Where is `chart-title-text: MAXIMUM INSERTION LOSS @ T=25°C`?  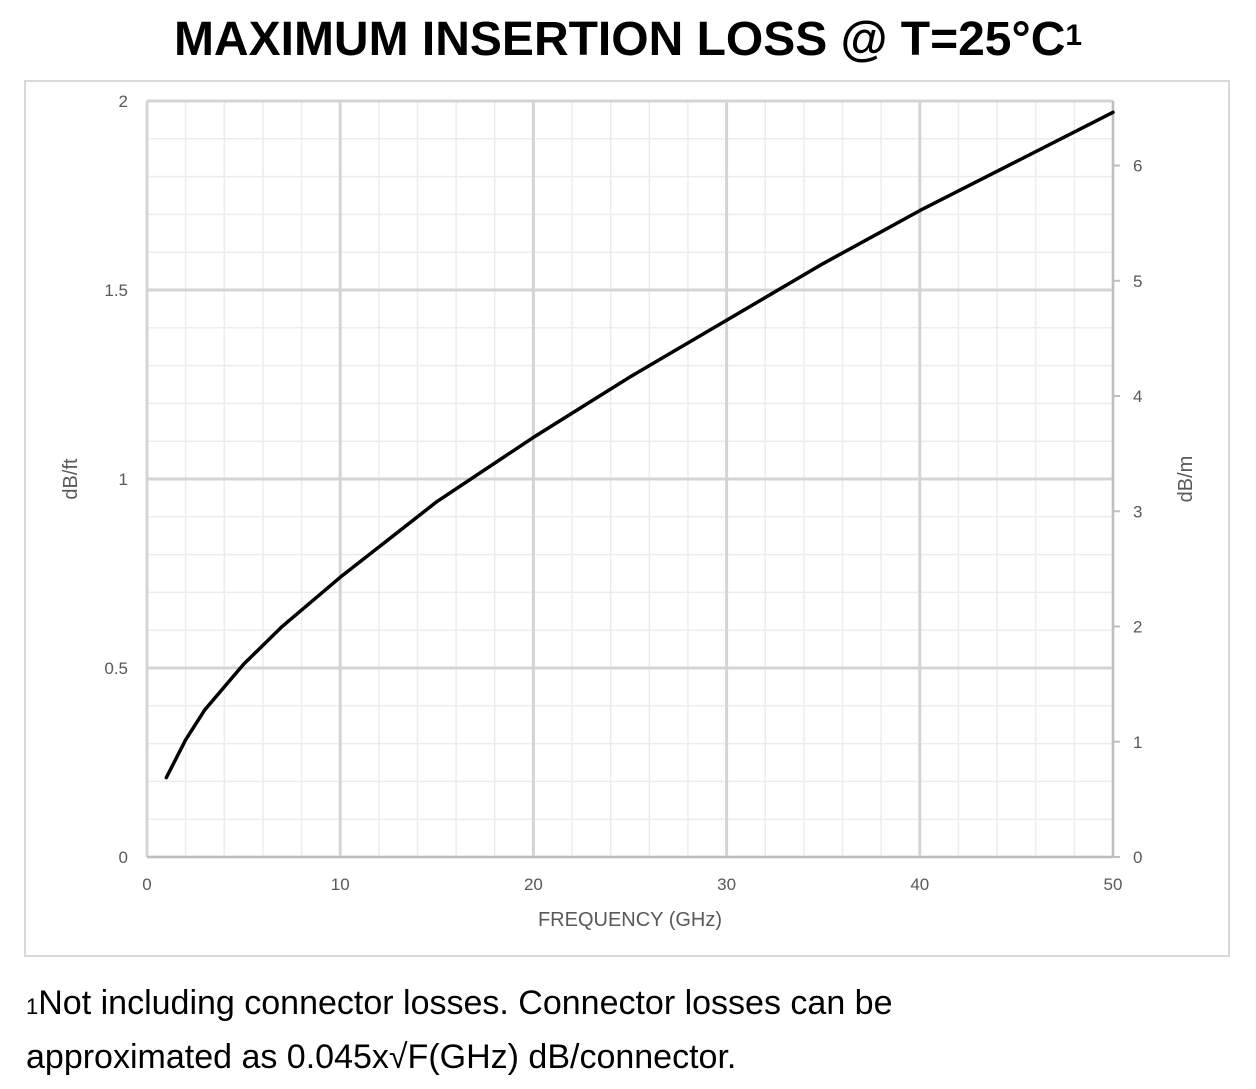
chart-title-text: MAXIMUM INSERTION LOSS @ T=25°C is located at coordinates (619, 39).